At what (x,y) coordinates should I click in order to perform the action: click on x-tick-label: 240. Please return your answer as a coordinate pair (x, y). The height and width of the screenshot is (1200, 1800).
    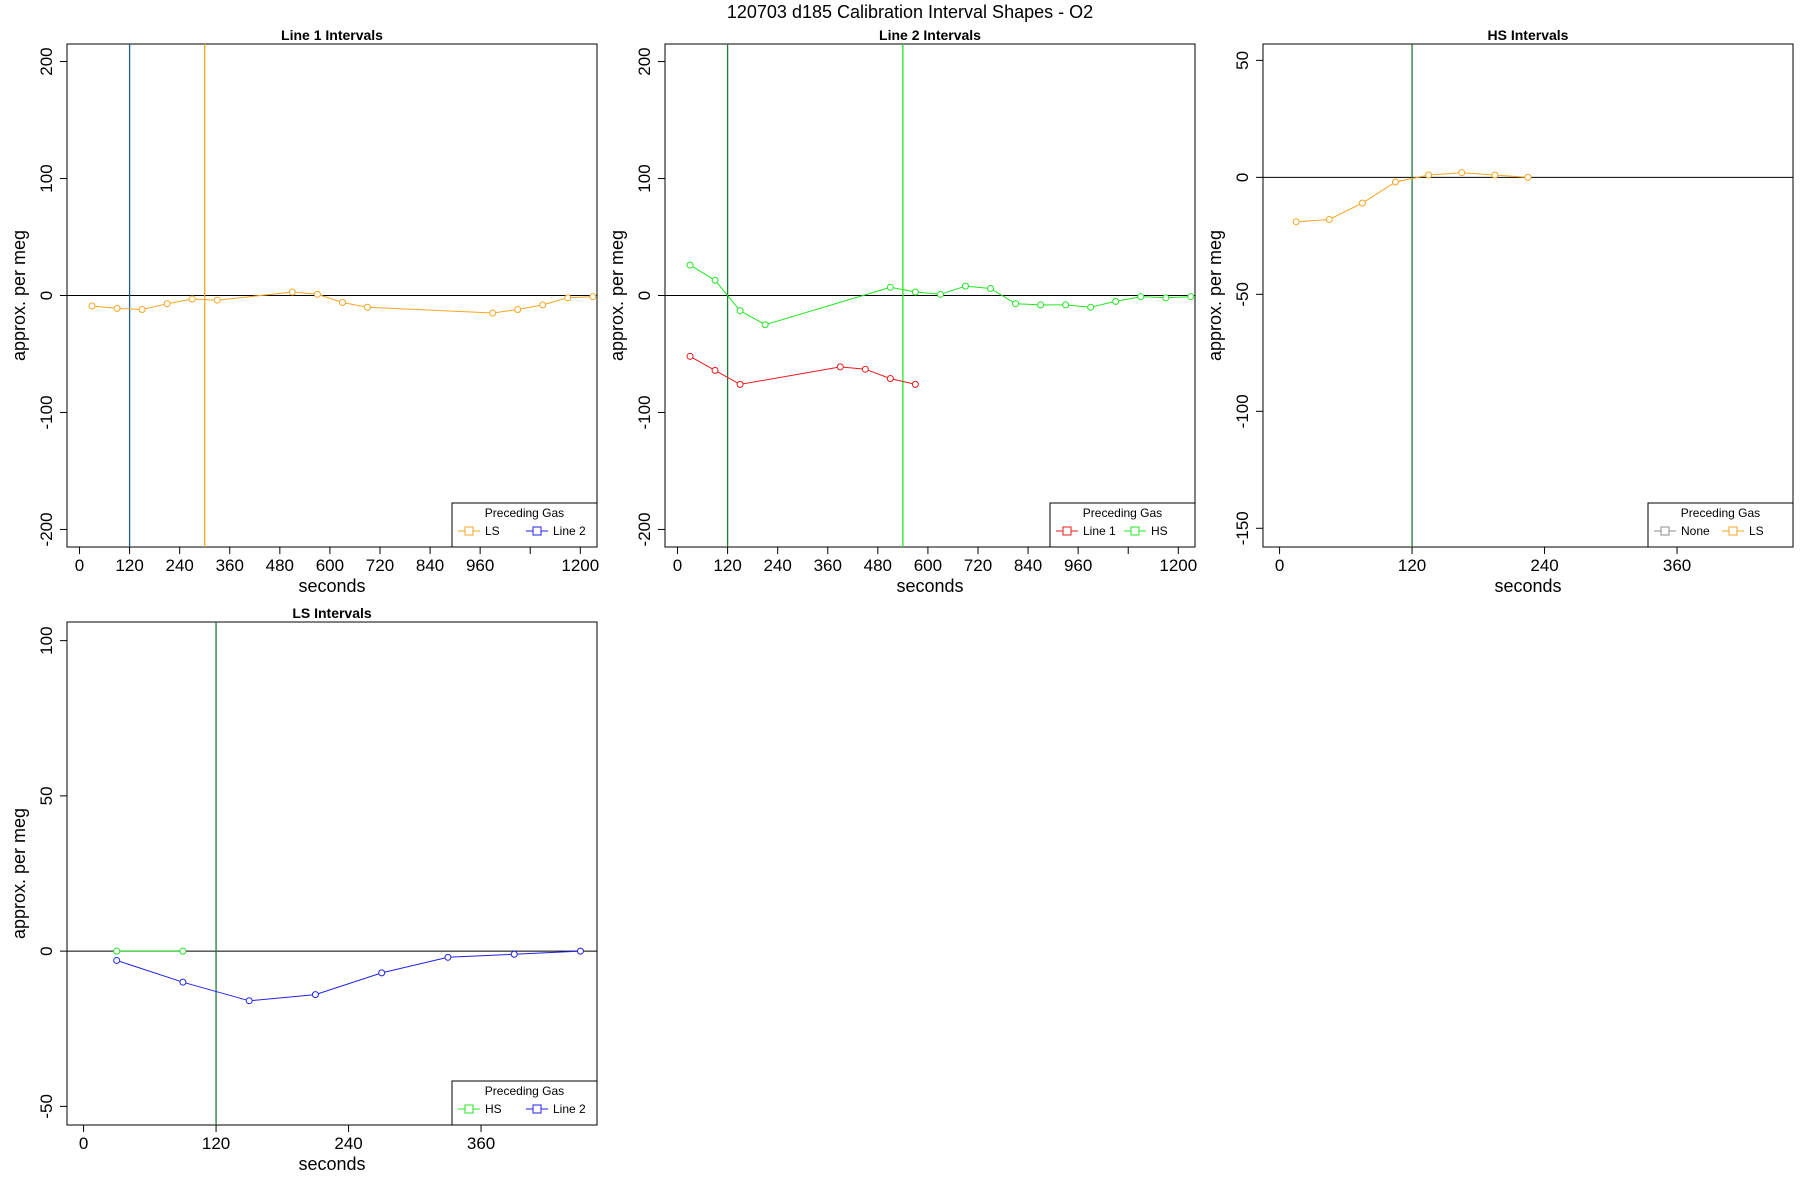
    Looking at the image, I should click on (348, 1143).